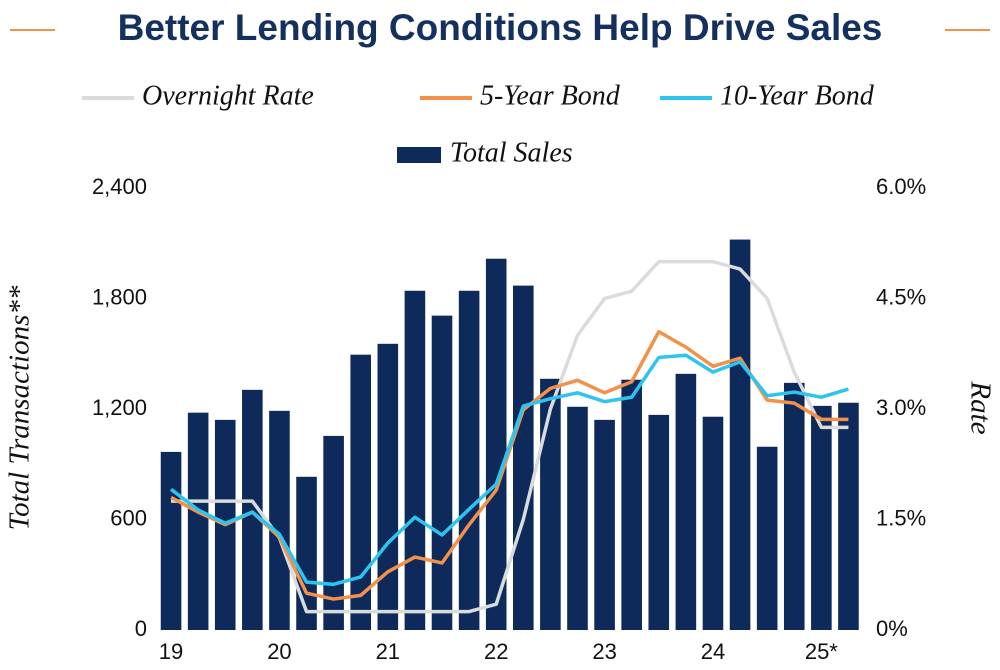 The image size is (1000, 670). Describe the element at coordinates (511, 152) in the screenshot. I see `legend-label: Total Sales` at that location.